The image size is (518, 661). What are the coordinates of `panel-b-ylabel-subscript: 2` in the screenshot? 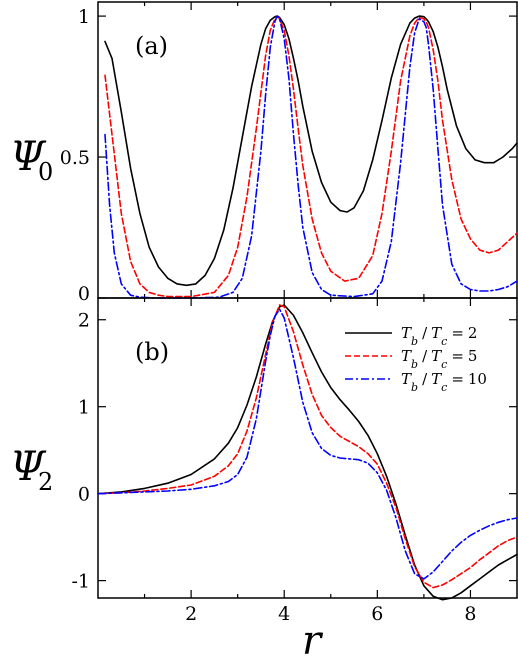 It's located at (45, 482).